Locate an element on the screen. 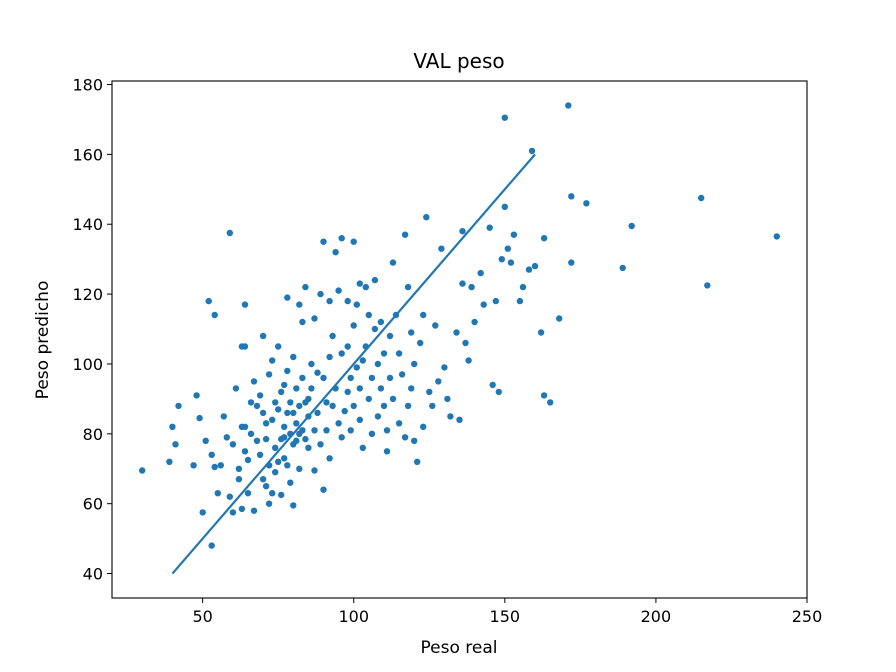 This screenshot has width=896, height=672. y-tick-label: 120 is located at coordinates (87, 294).